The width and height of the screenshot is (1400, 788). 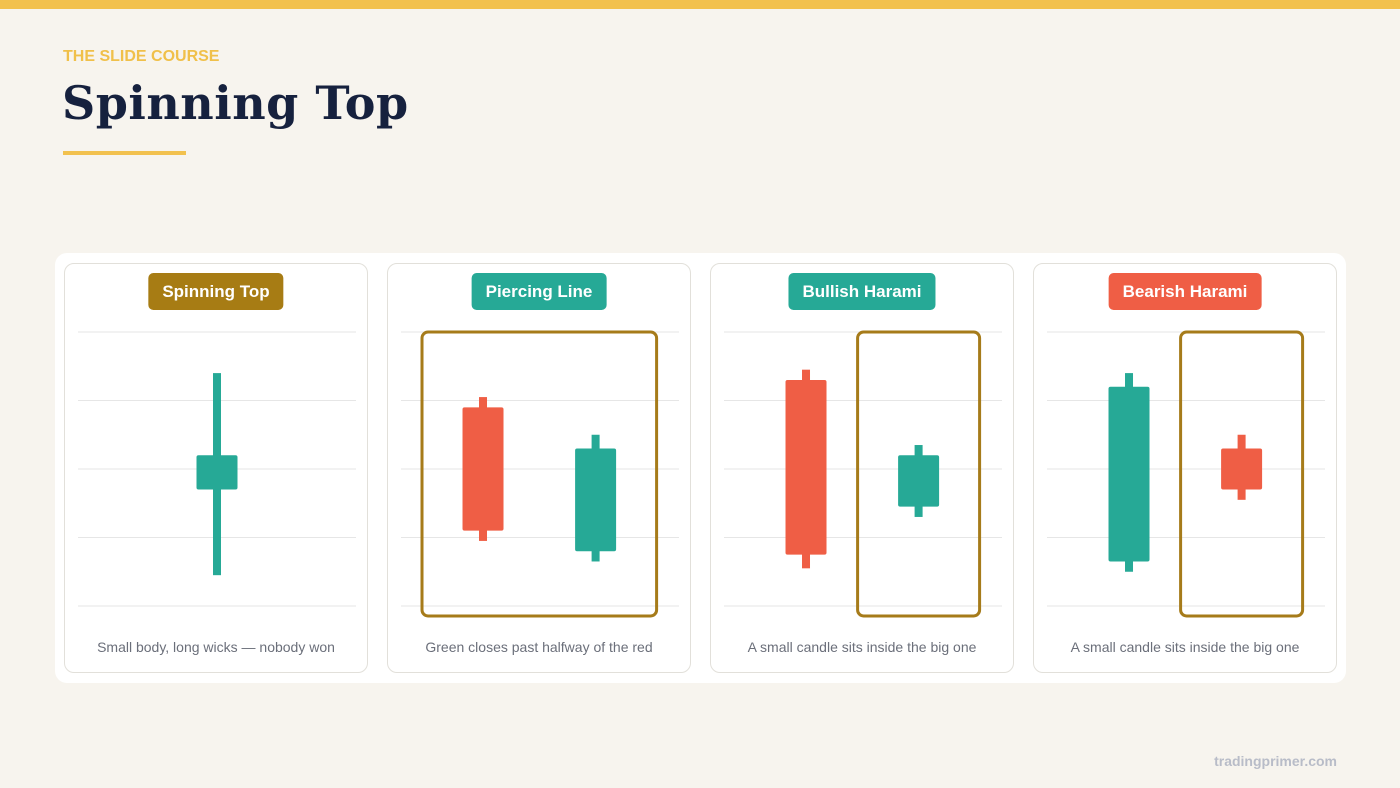 What do you see at coordinates (862, 291) in the screenshot?
I see `pattern-badge: Bullish Harami` at bounding box center [862, 291].